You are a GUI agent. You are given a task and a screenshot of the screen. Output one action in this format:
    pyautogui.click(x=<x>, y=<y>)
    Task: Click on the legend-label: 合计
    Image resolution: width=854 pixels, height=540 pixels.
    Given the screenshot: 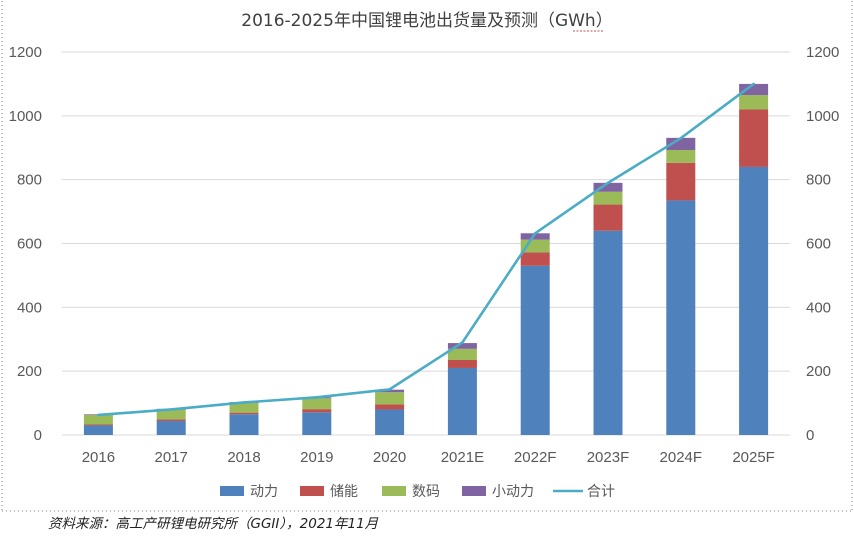 What is the action you would take?
    pyautogui.click(x=601, y=492)
    